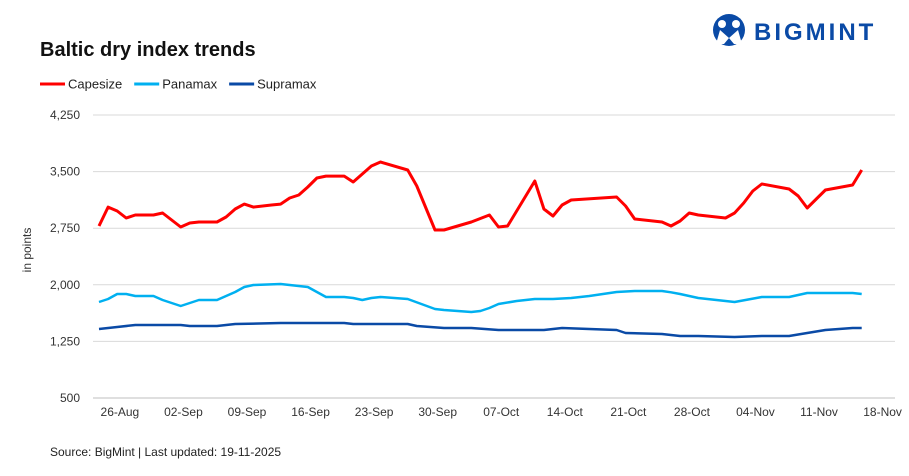  I want to click on x-tick-label: 23-Sep, so click(374, 412).